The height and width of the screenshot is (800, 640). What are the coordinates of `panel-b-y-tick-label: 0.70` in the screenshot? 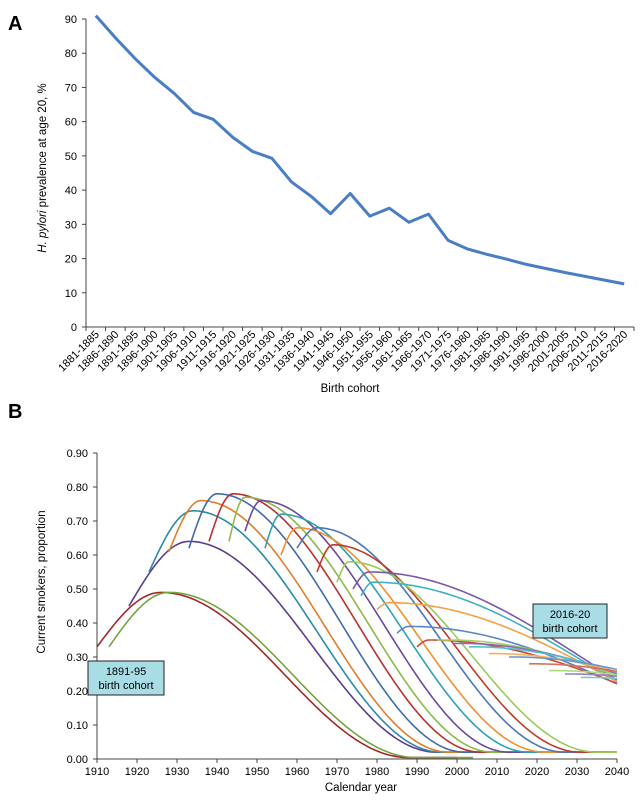 It's located at (77, 522).